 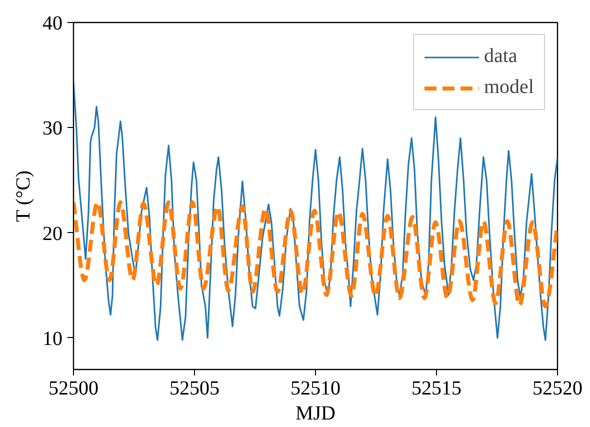 What do you see at coordinates (509, 87) in the screenshot?
I see `legend-label: model` at bounding box center [509, 87].